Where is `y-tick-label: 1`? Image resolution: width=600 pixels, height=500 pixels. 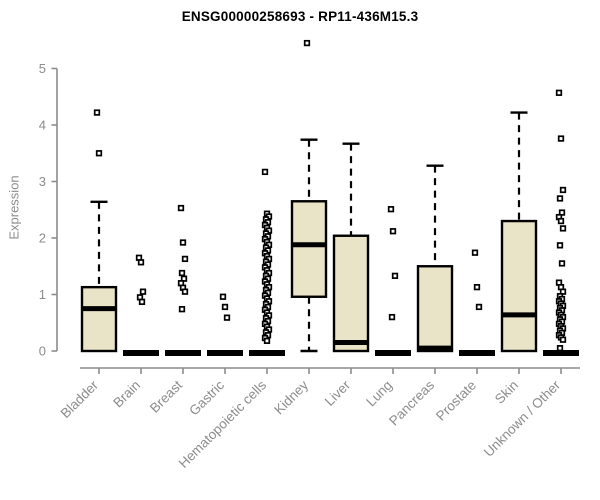
y-tick-label: 1 is located at coordinates (42, 294).